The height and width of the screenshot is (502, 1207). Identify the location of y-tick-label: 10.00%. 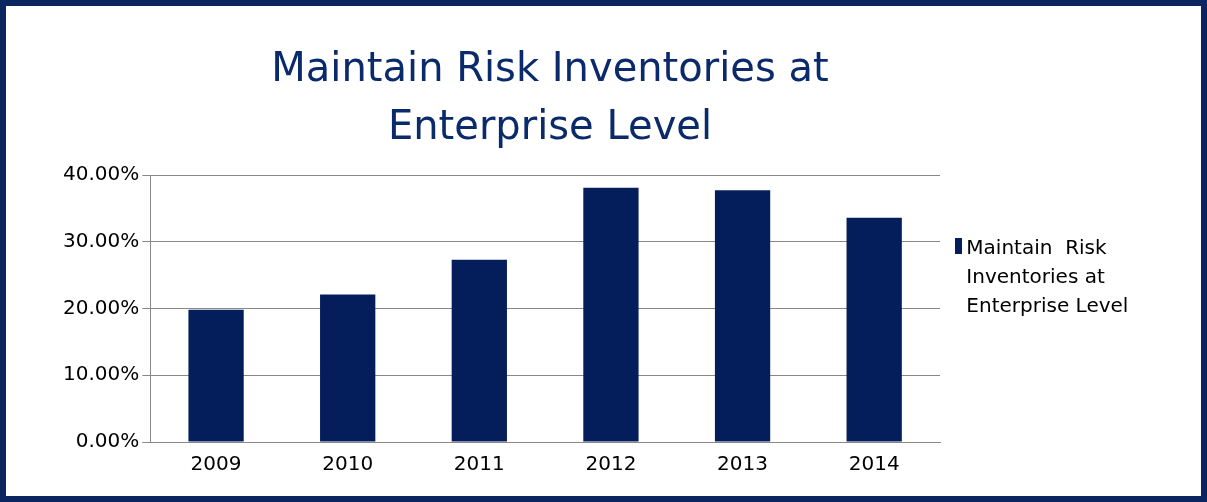
(101, 373).